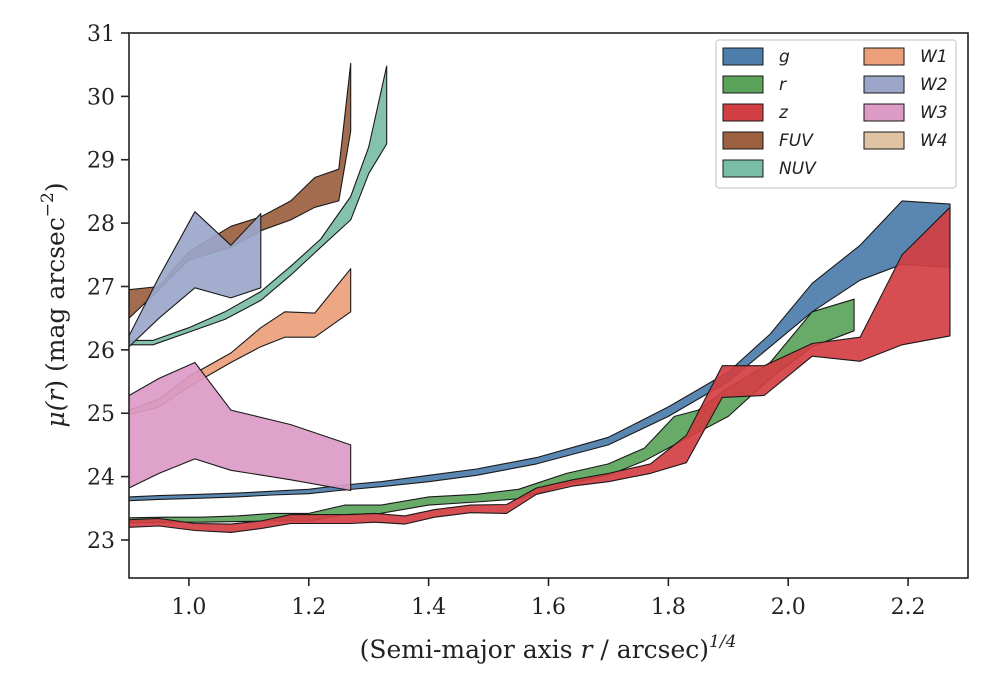 This screenshot has width=1000, height=700. What do you see at coordinates (101, 541) in the screenshot?
I see `y-tick-label: 23` at bounding box center [101, 541].